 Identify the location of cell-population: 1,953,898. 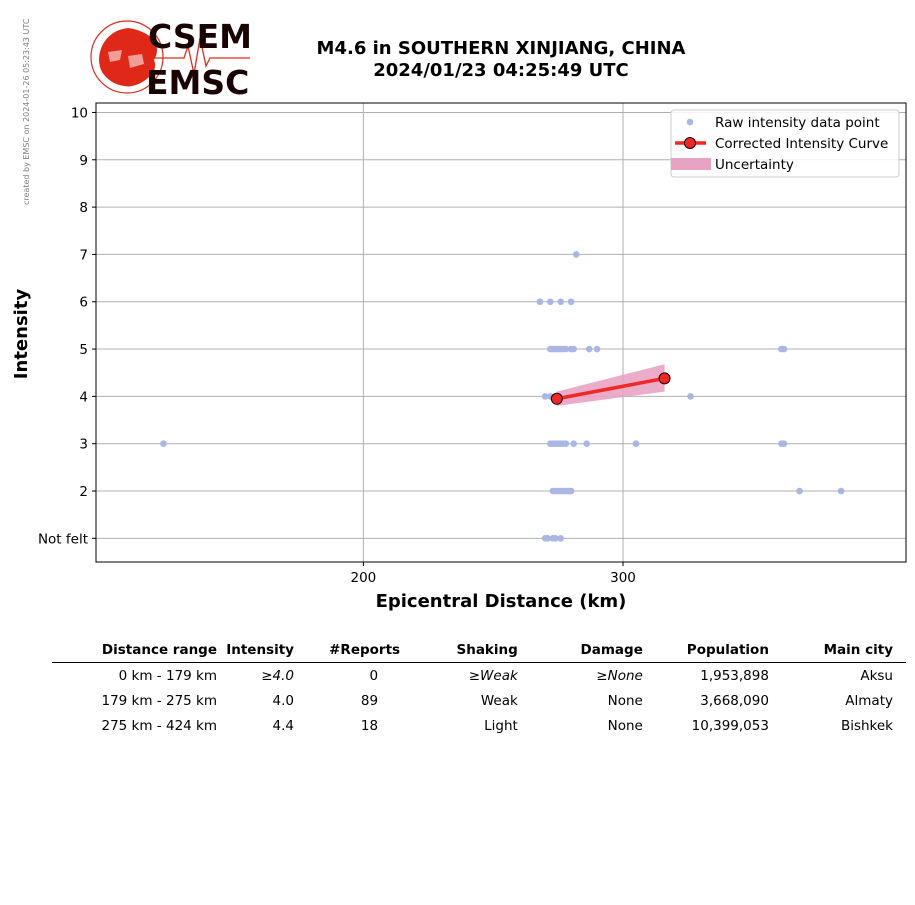
(734, 675).